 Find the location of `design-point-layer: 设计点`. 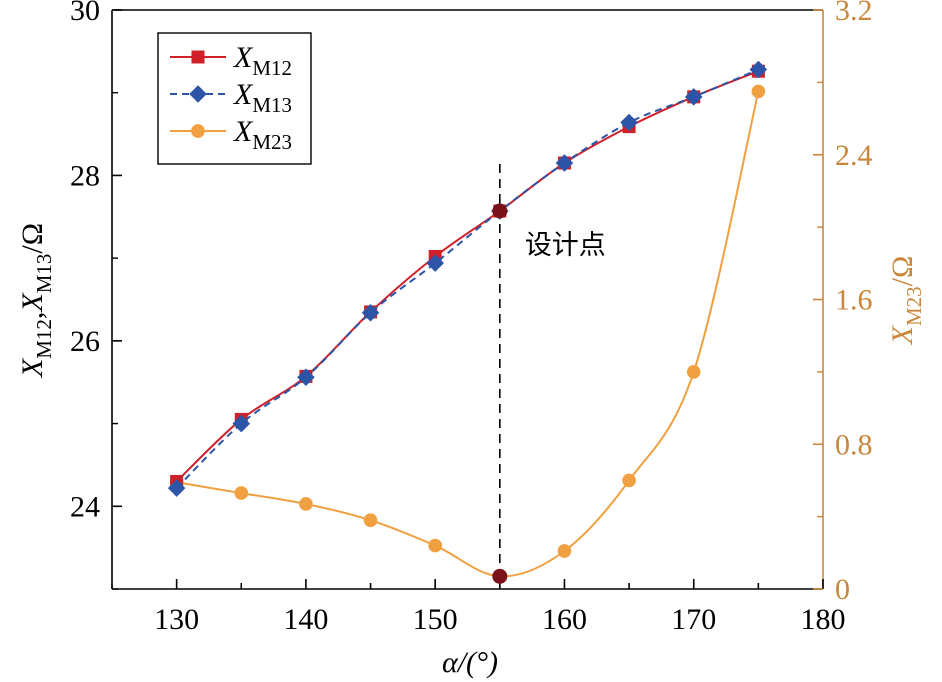

design-point-layer: 设计点 is located at coordinates (549, 376).